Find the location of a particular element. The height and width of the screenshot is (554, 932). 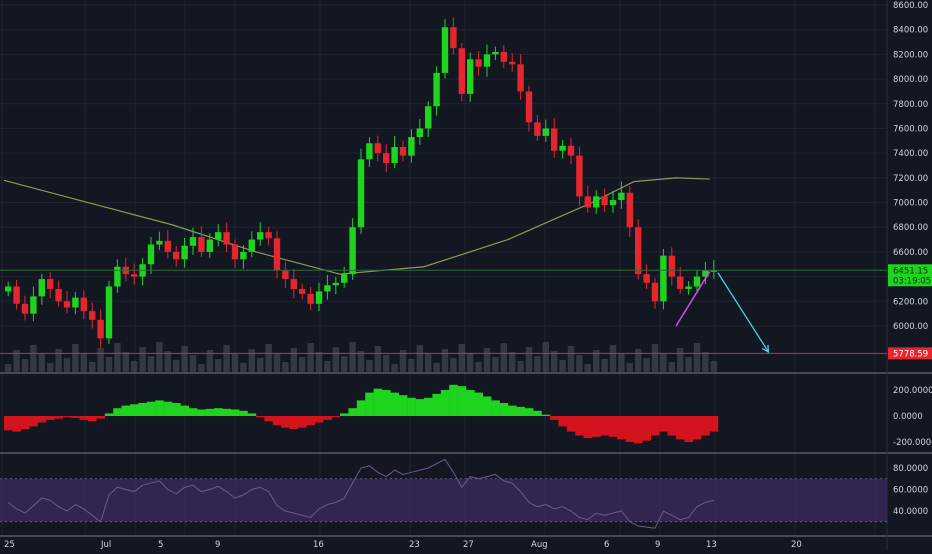

x-axis-label: 6 is located at coordinates (606, 545).